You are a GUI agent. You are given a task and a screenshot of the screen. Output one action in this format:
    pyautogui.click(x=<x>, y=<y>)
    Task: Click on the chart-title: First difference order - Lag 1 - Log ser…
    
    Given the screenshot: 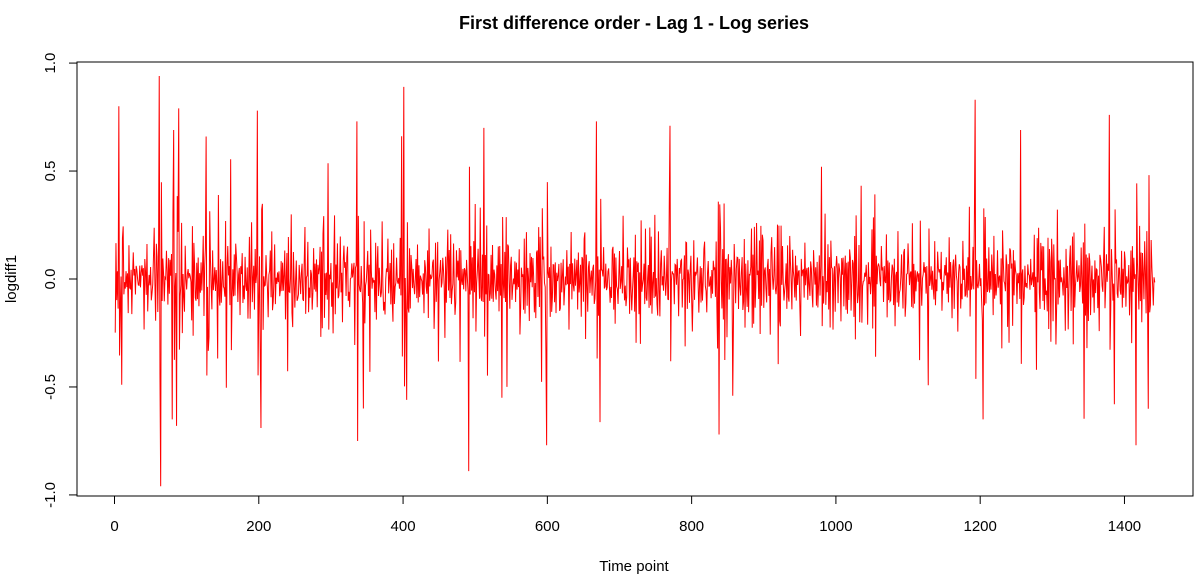 What is the action you would take?
    pyautogui.click(x=634, y=23)
    